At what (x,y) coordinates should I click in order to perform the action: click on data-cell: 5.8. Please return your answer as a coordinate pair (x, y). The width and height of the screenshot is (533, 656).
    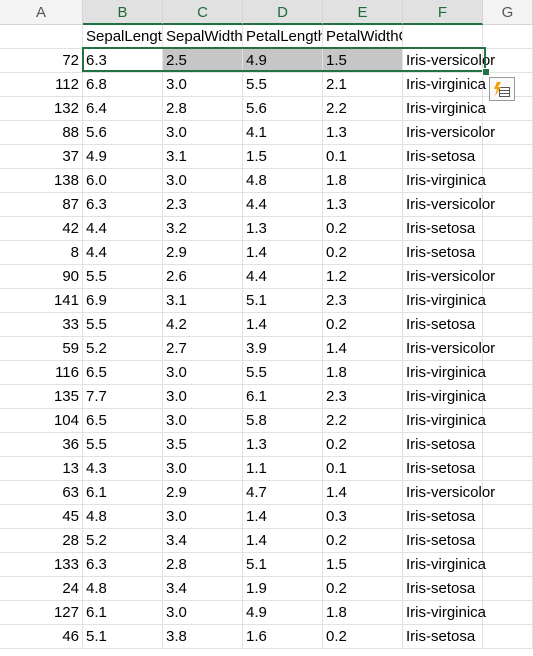
    Looking at the image, I should click on (283, 421).